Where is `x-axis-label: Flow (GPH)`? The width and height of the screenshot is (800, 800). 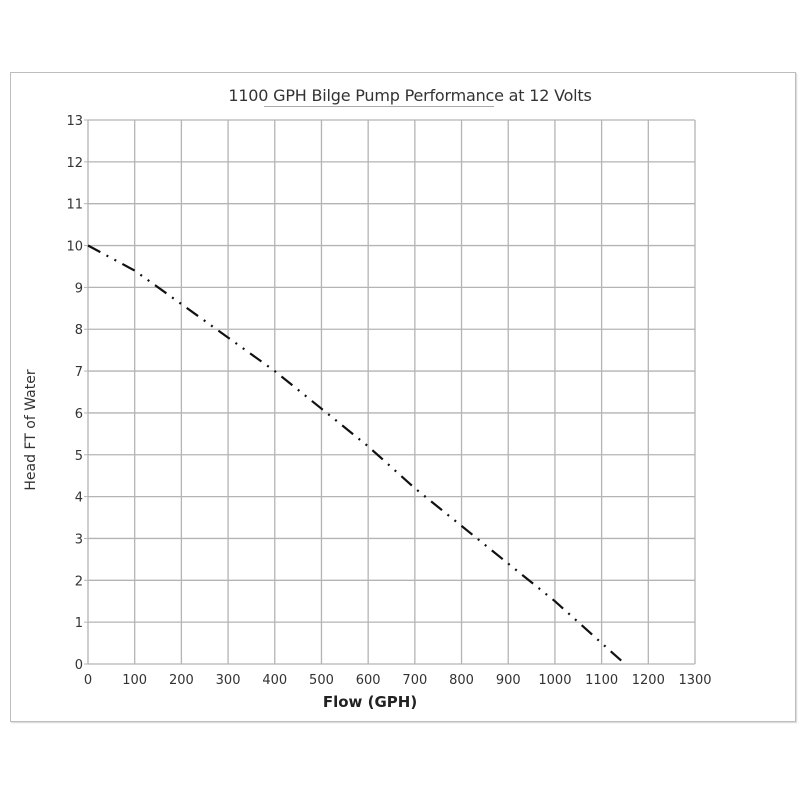
x-axis-label: Flow (GPH) is located at coordinates (370, 702).